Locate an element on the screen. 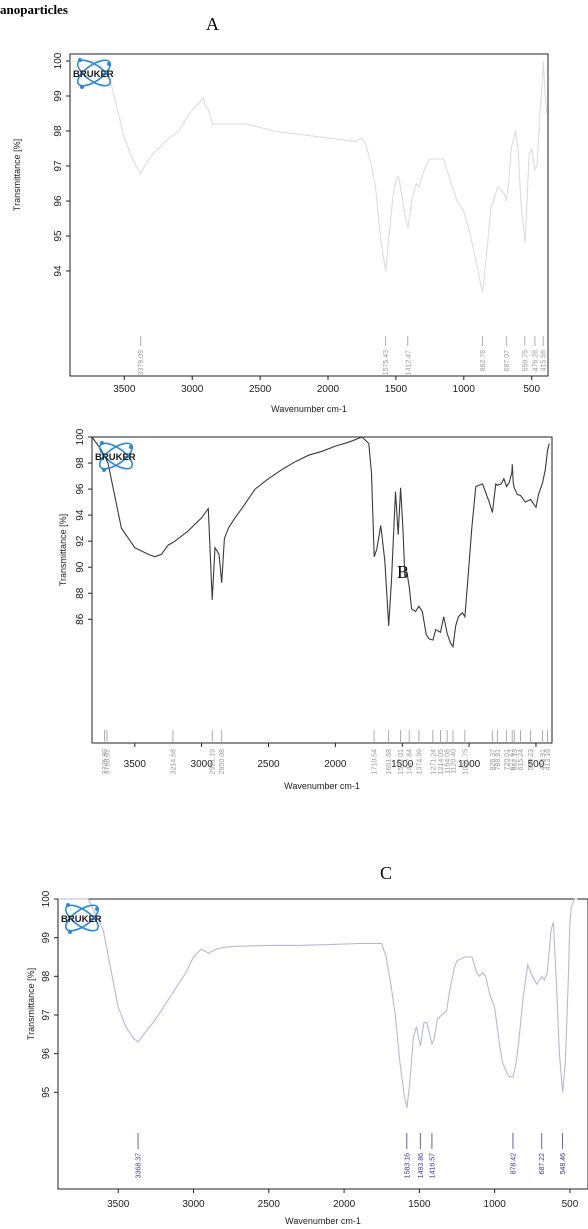  chart-a-y-tick-label: 98 is located at coordinates (58, 131).